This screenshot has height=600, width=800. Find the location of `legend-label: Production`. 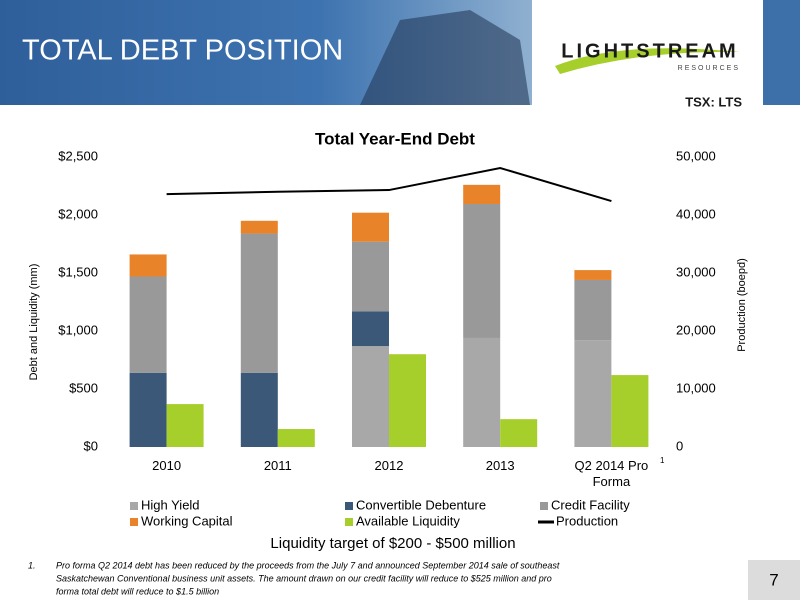

legend-label: Production is located at coordinates (587, 520).